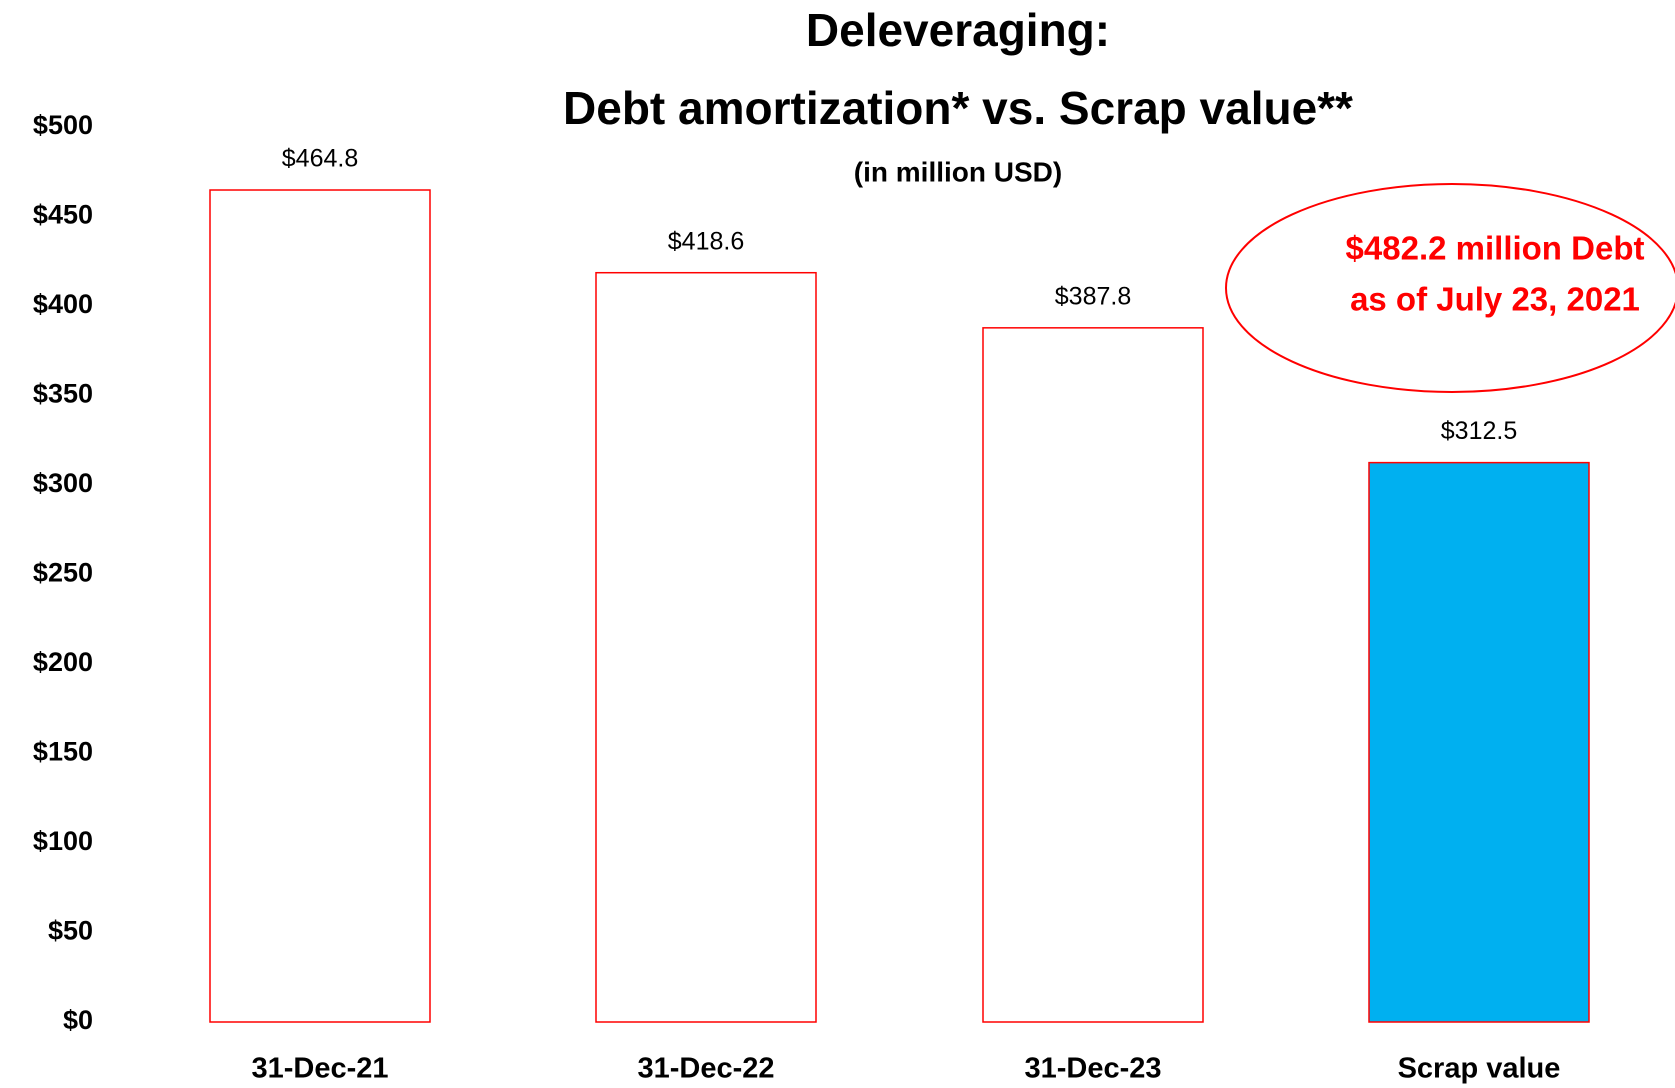  Describe the element at coordinates (1092, 1069) in the screenshot. I see `x-tick-label: 31-Dec-23` at that location.